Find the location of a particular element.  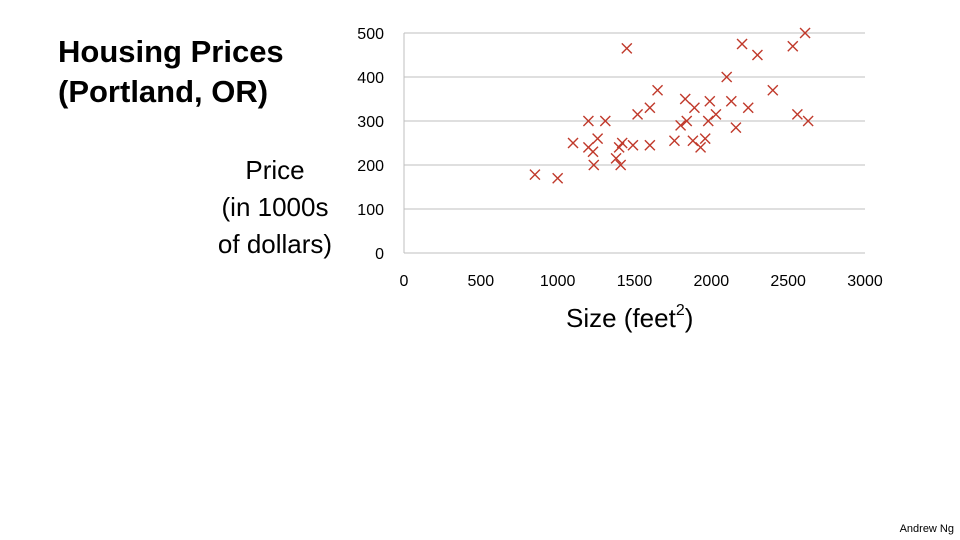

y-tick-label-1: 100 is located at coordinates (370, 210).